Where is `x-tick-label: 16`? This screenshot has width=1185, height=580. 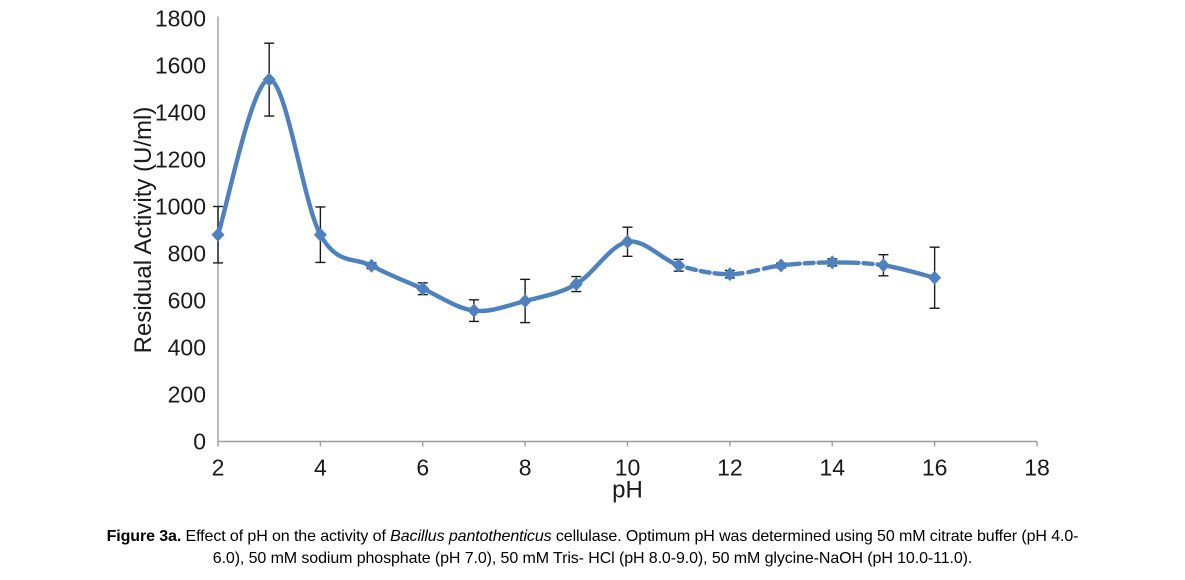 x-tick-label: 16 is located at coordinates (935, 468).